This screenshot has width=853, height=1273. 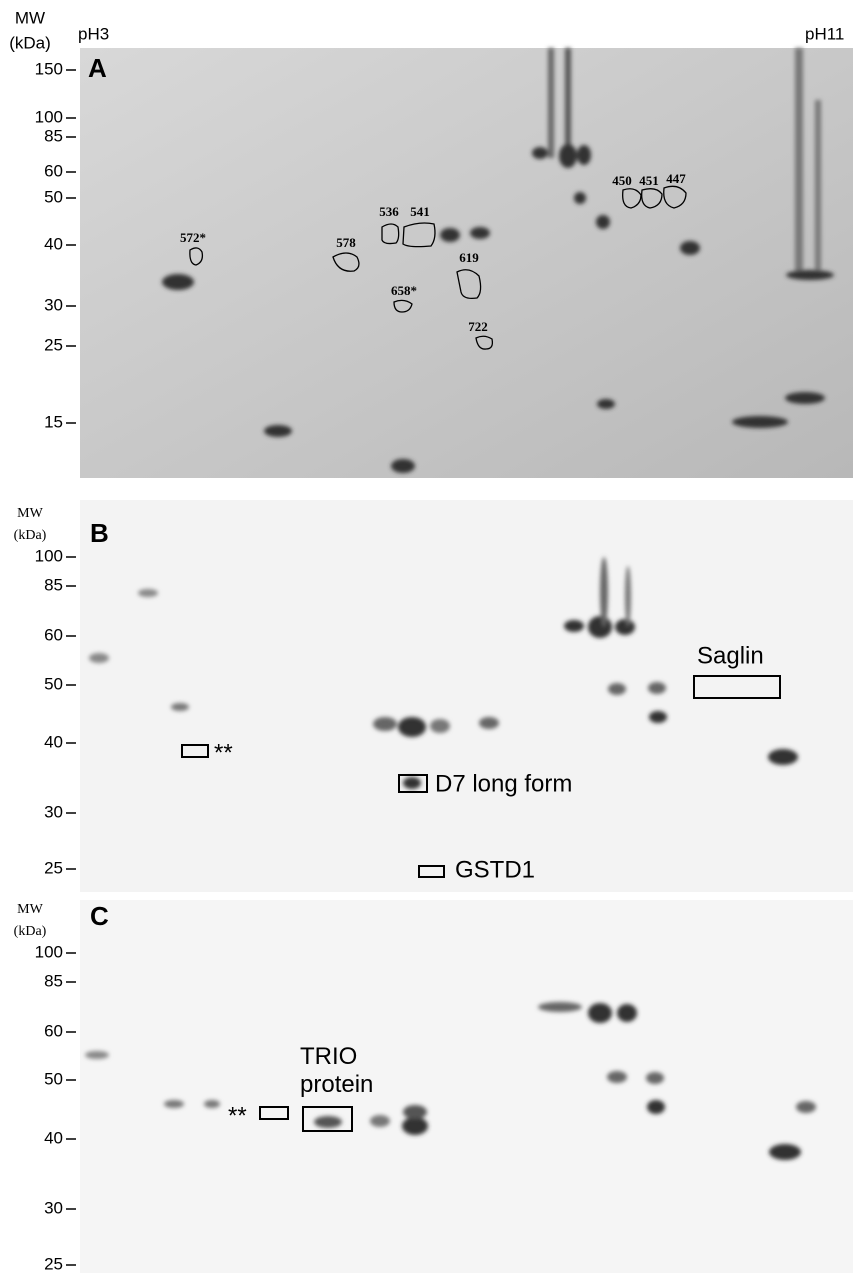 What do you see at coordinates (53, 421) in the screenshot?
I see `mw-tick-label: 15` at bounding box center [53, 421].